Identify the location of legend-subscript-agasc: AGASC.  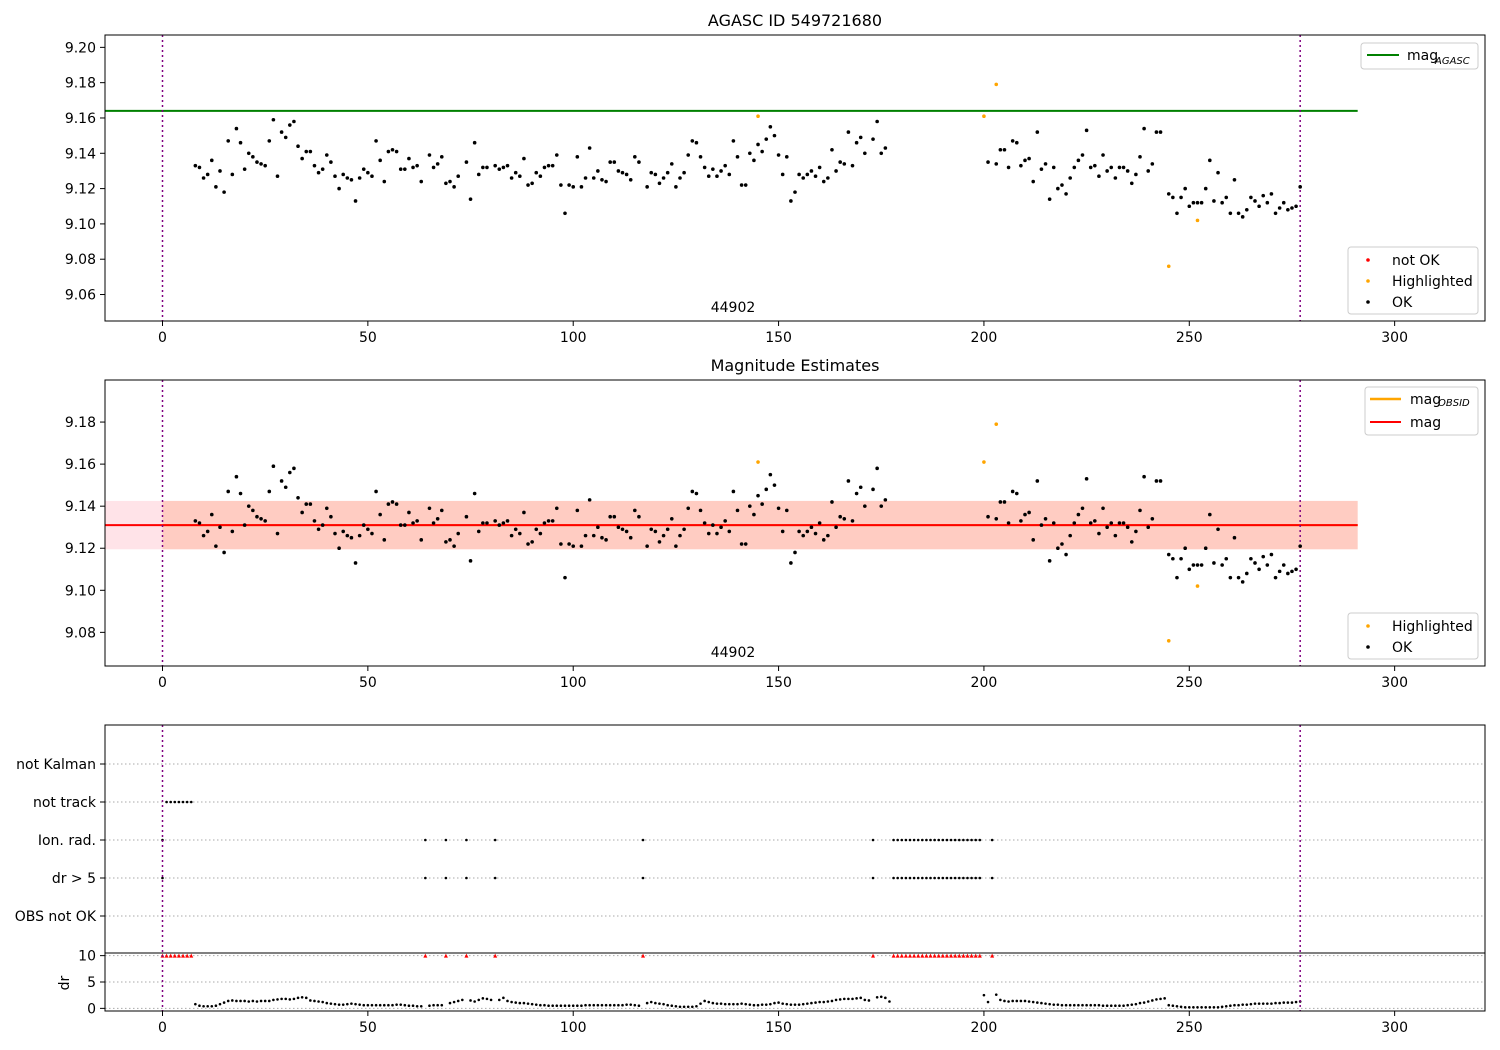
(1452, 61).